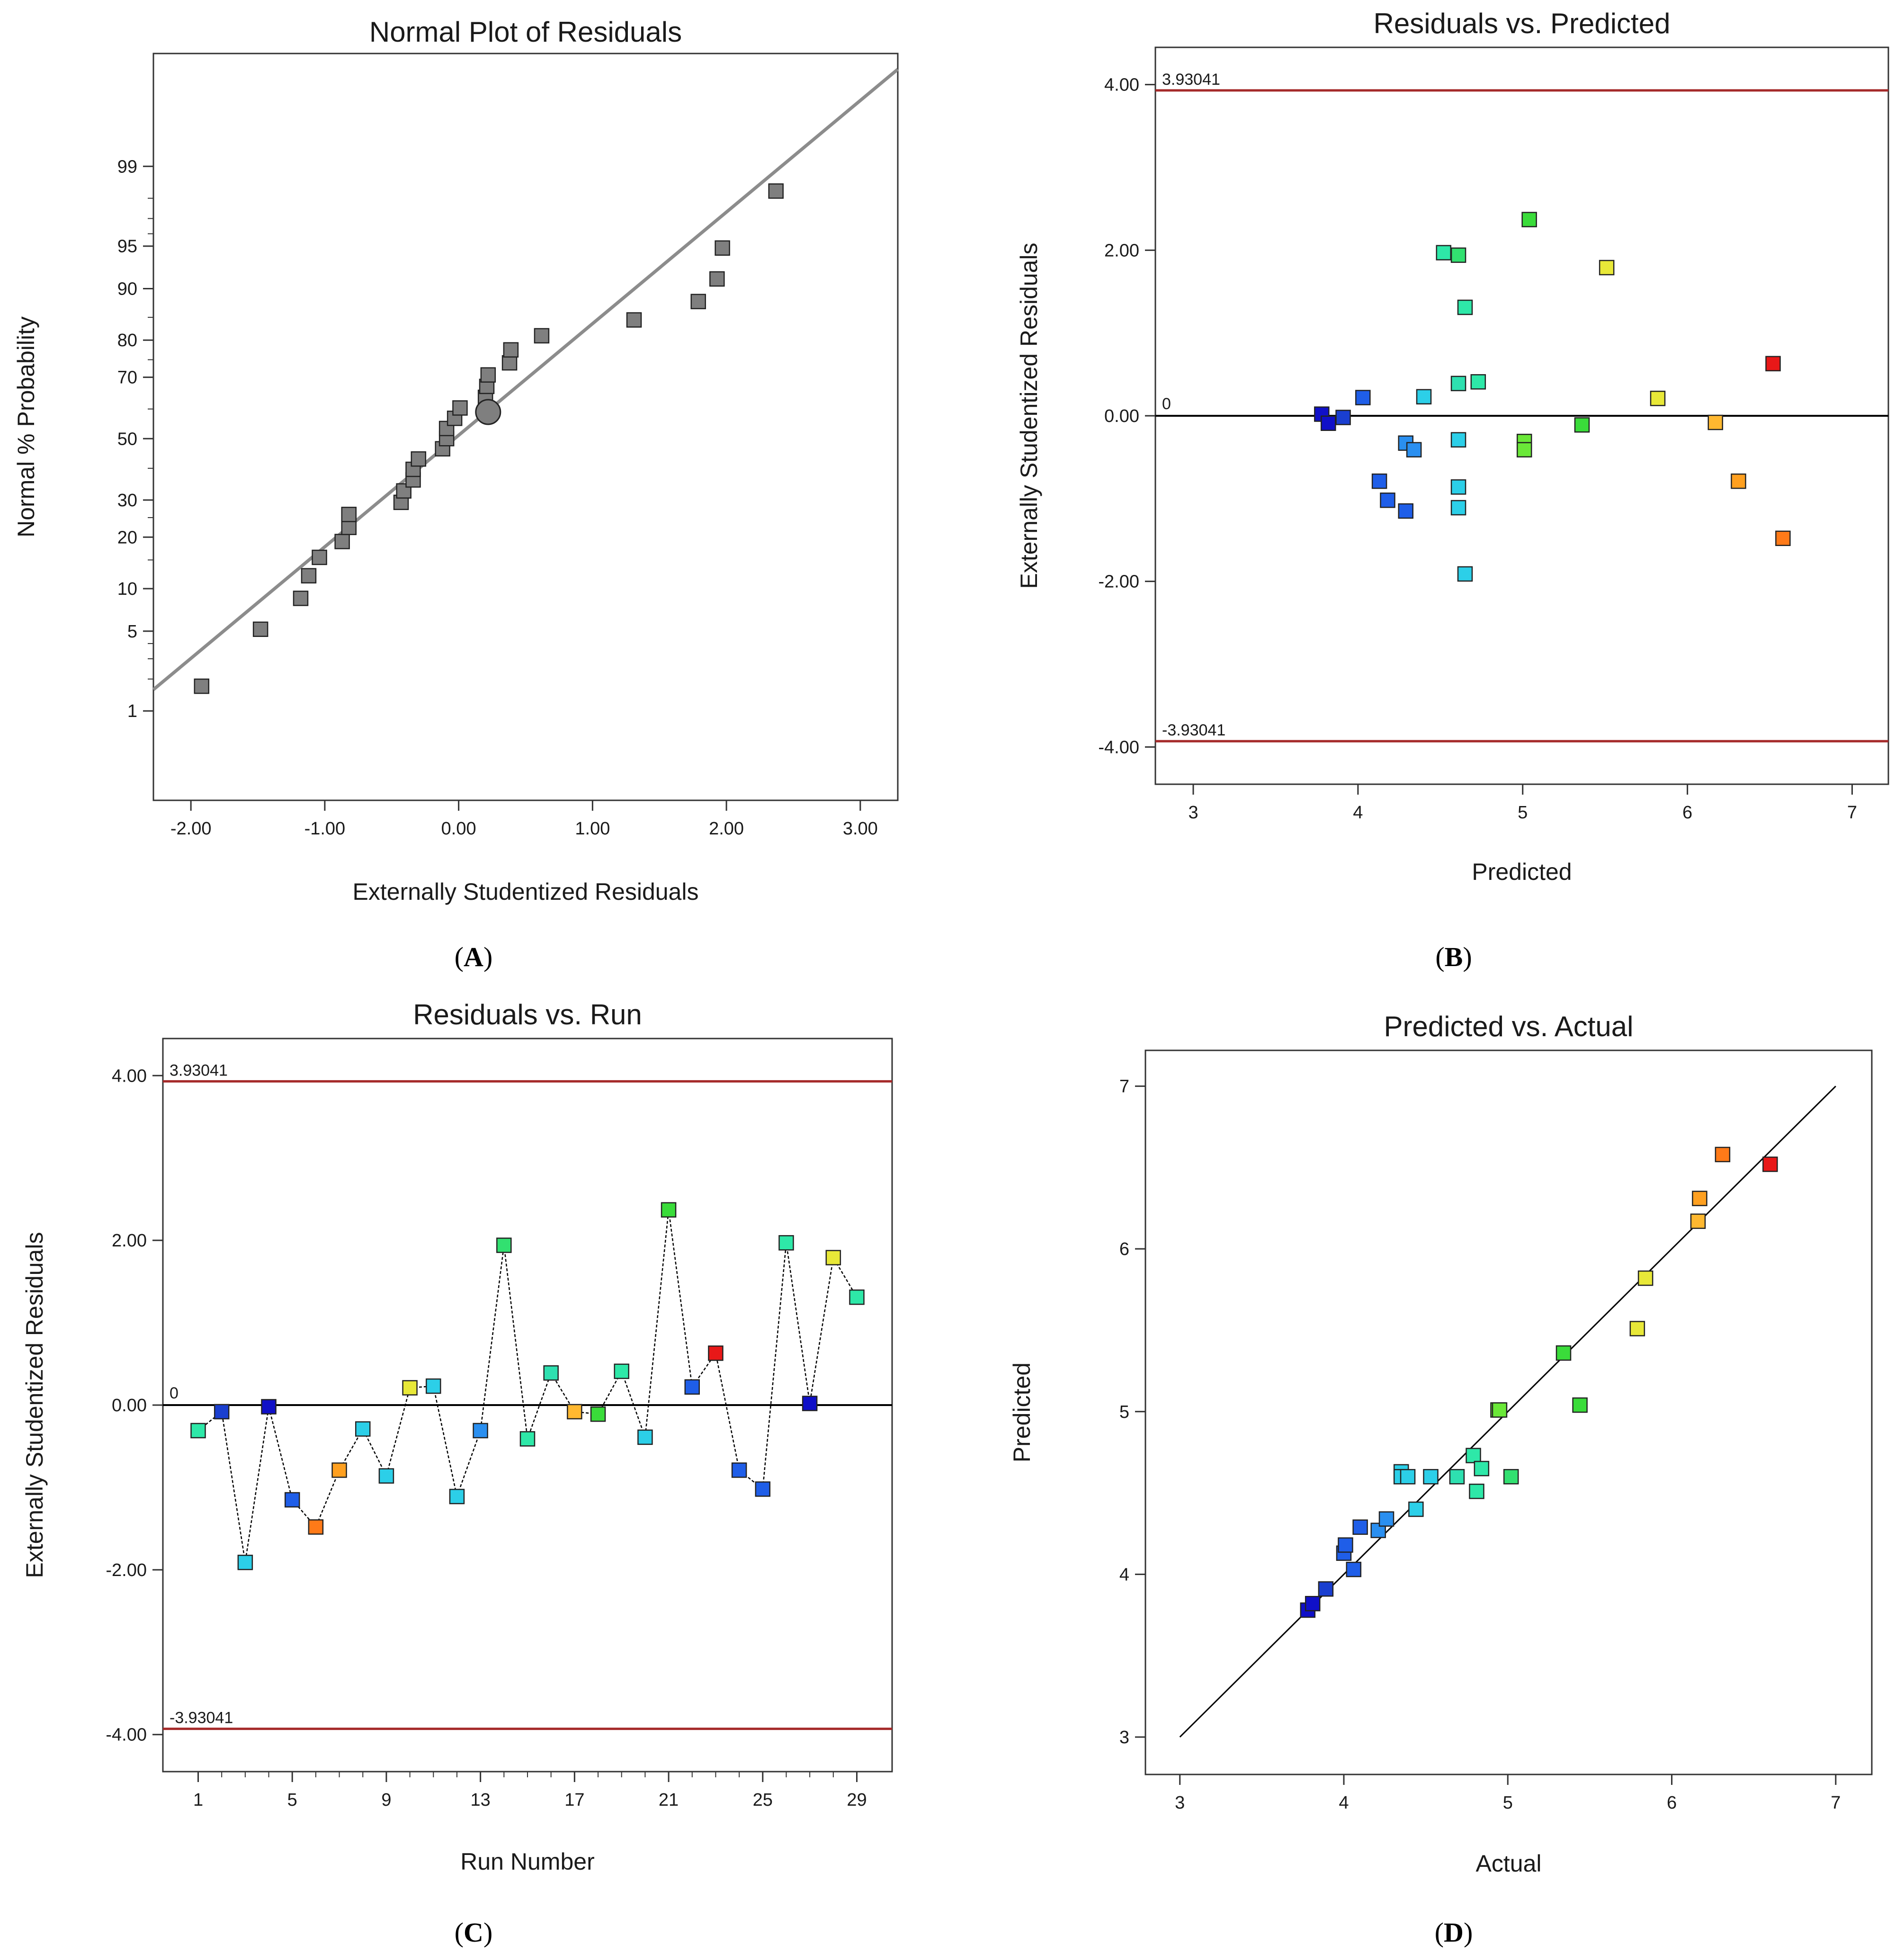 The width and height of the screenshot is (1904, 1953). Describe the element at coordinates (325, 829) in the screenshot. I see `x-tick-label: -1.00` at that location.